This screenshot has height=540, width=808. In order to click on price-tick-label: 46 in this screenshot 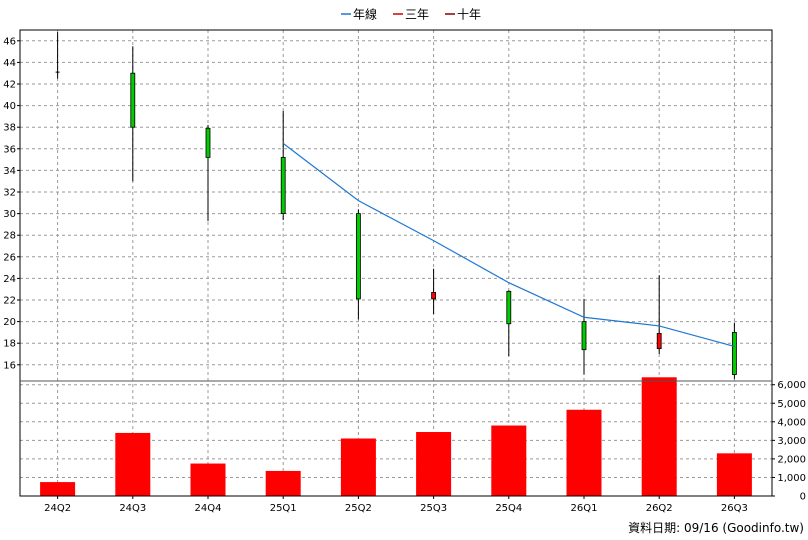, I will do `click(9, 41)`.